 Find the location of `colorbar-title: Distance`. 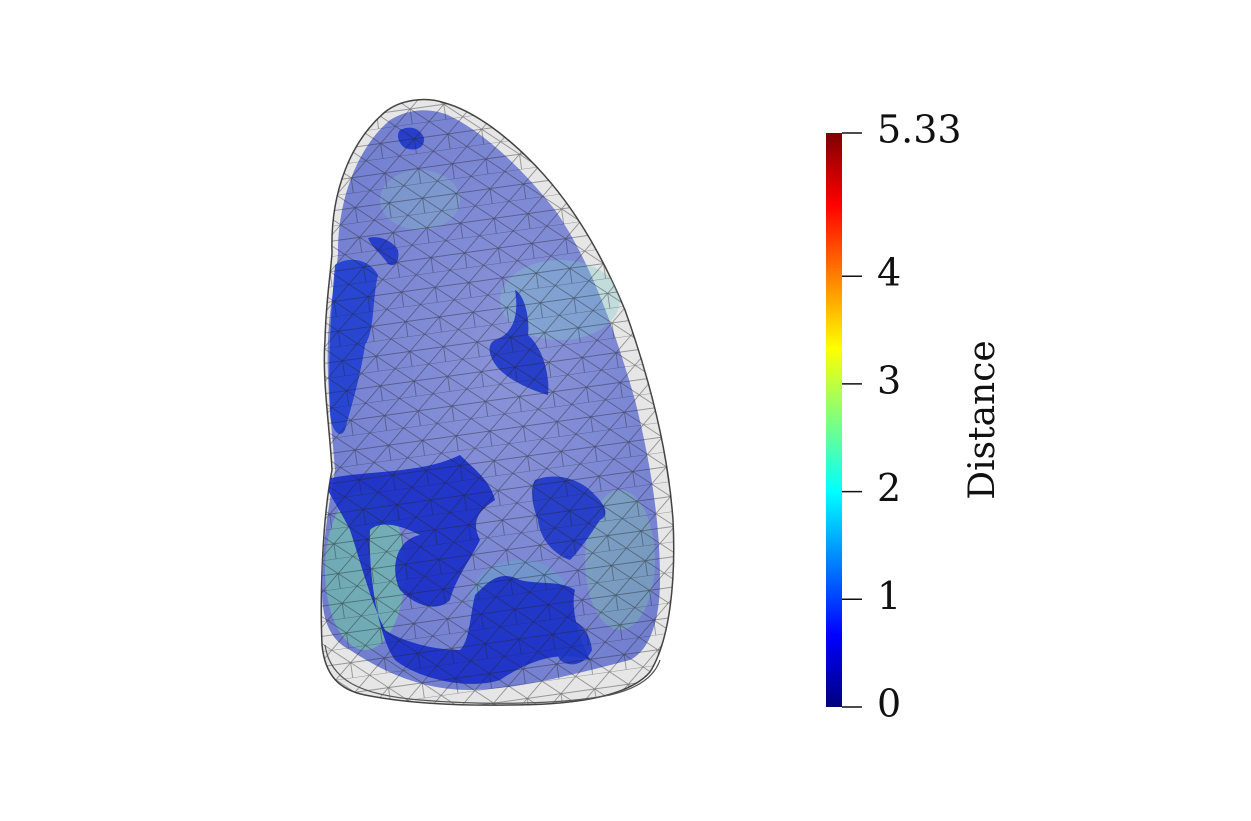

colorbar-title: Distance is located at coordinates (982, 419).